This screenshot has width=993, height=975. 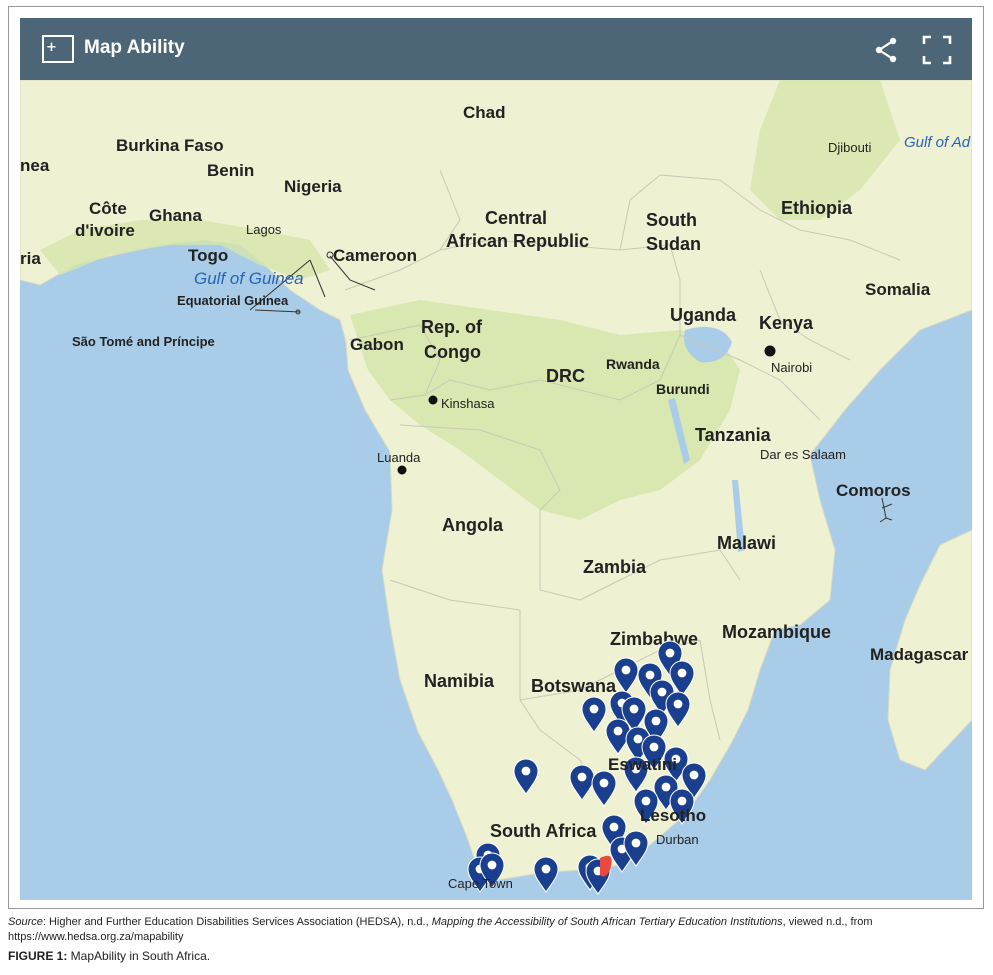 I want to click on label-drc: DRC, so click(x=565, y=376).